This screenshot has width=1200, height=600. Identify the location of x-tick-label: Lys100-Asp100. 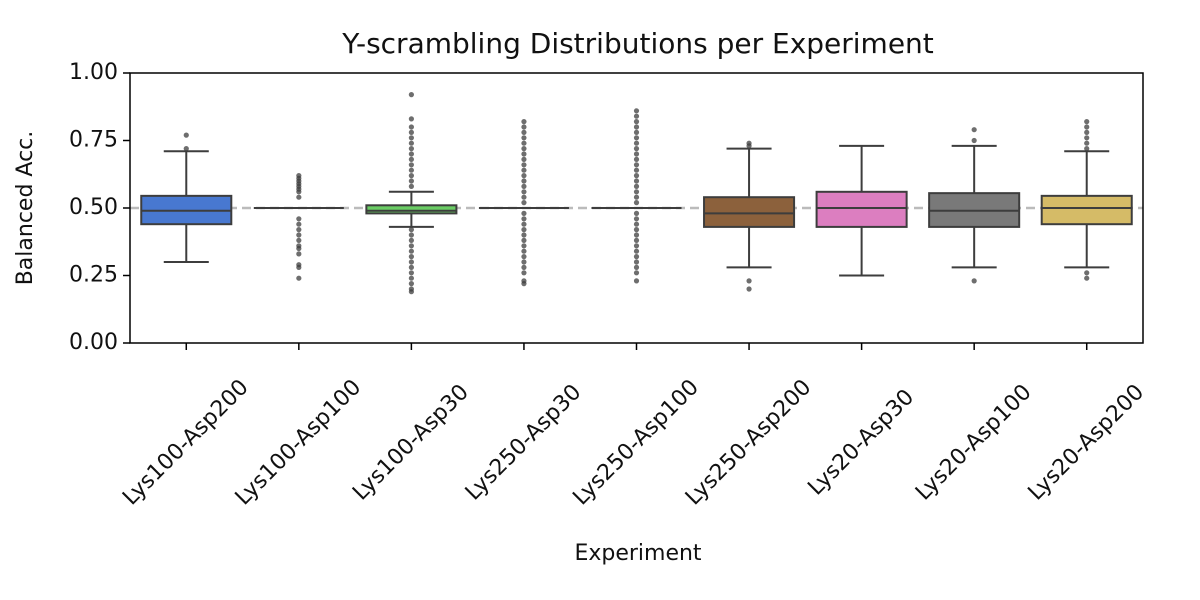
(299, 443).